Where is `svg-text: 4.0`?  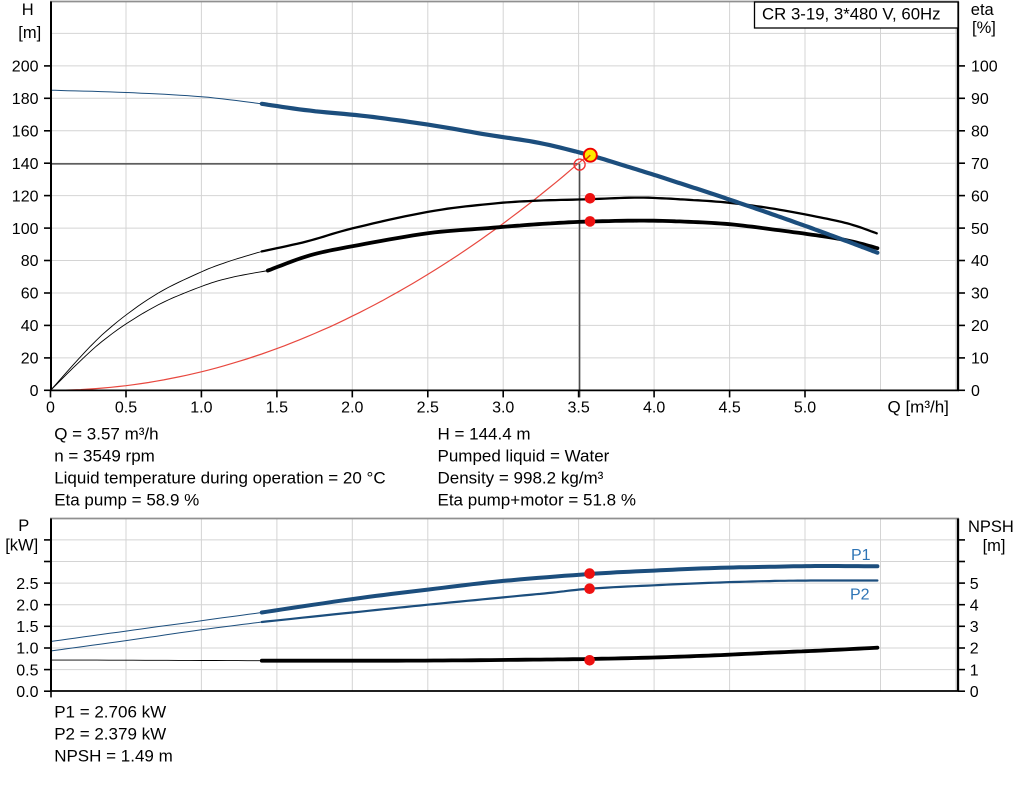
svg-text: 4.0 is located at coordinates (654, 407).